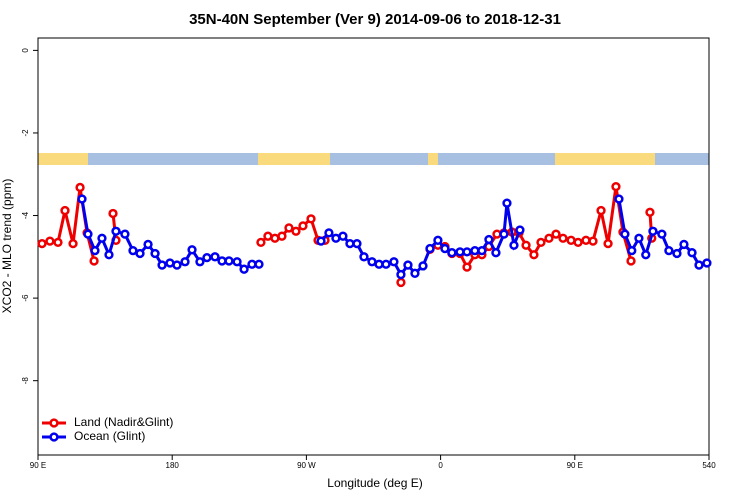  I want to click on x-axis-label: Longitude (deg E), so click(374, 483).